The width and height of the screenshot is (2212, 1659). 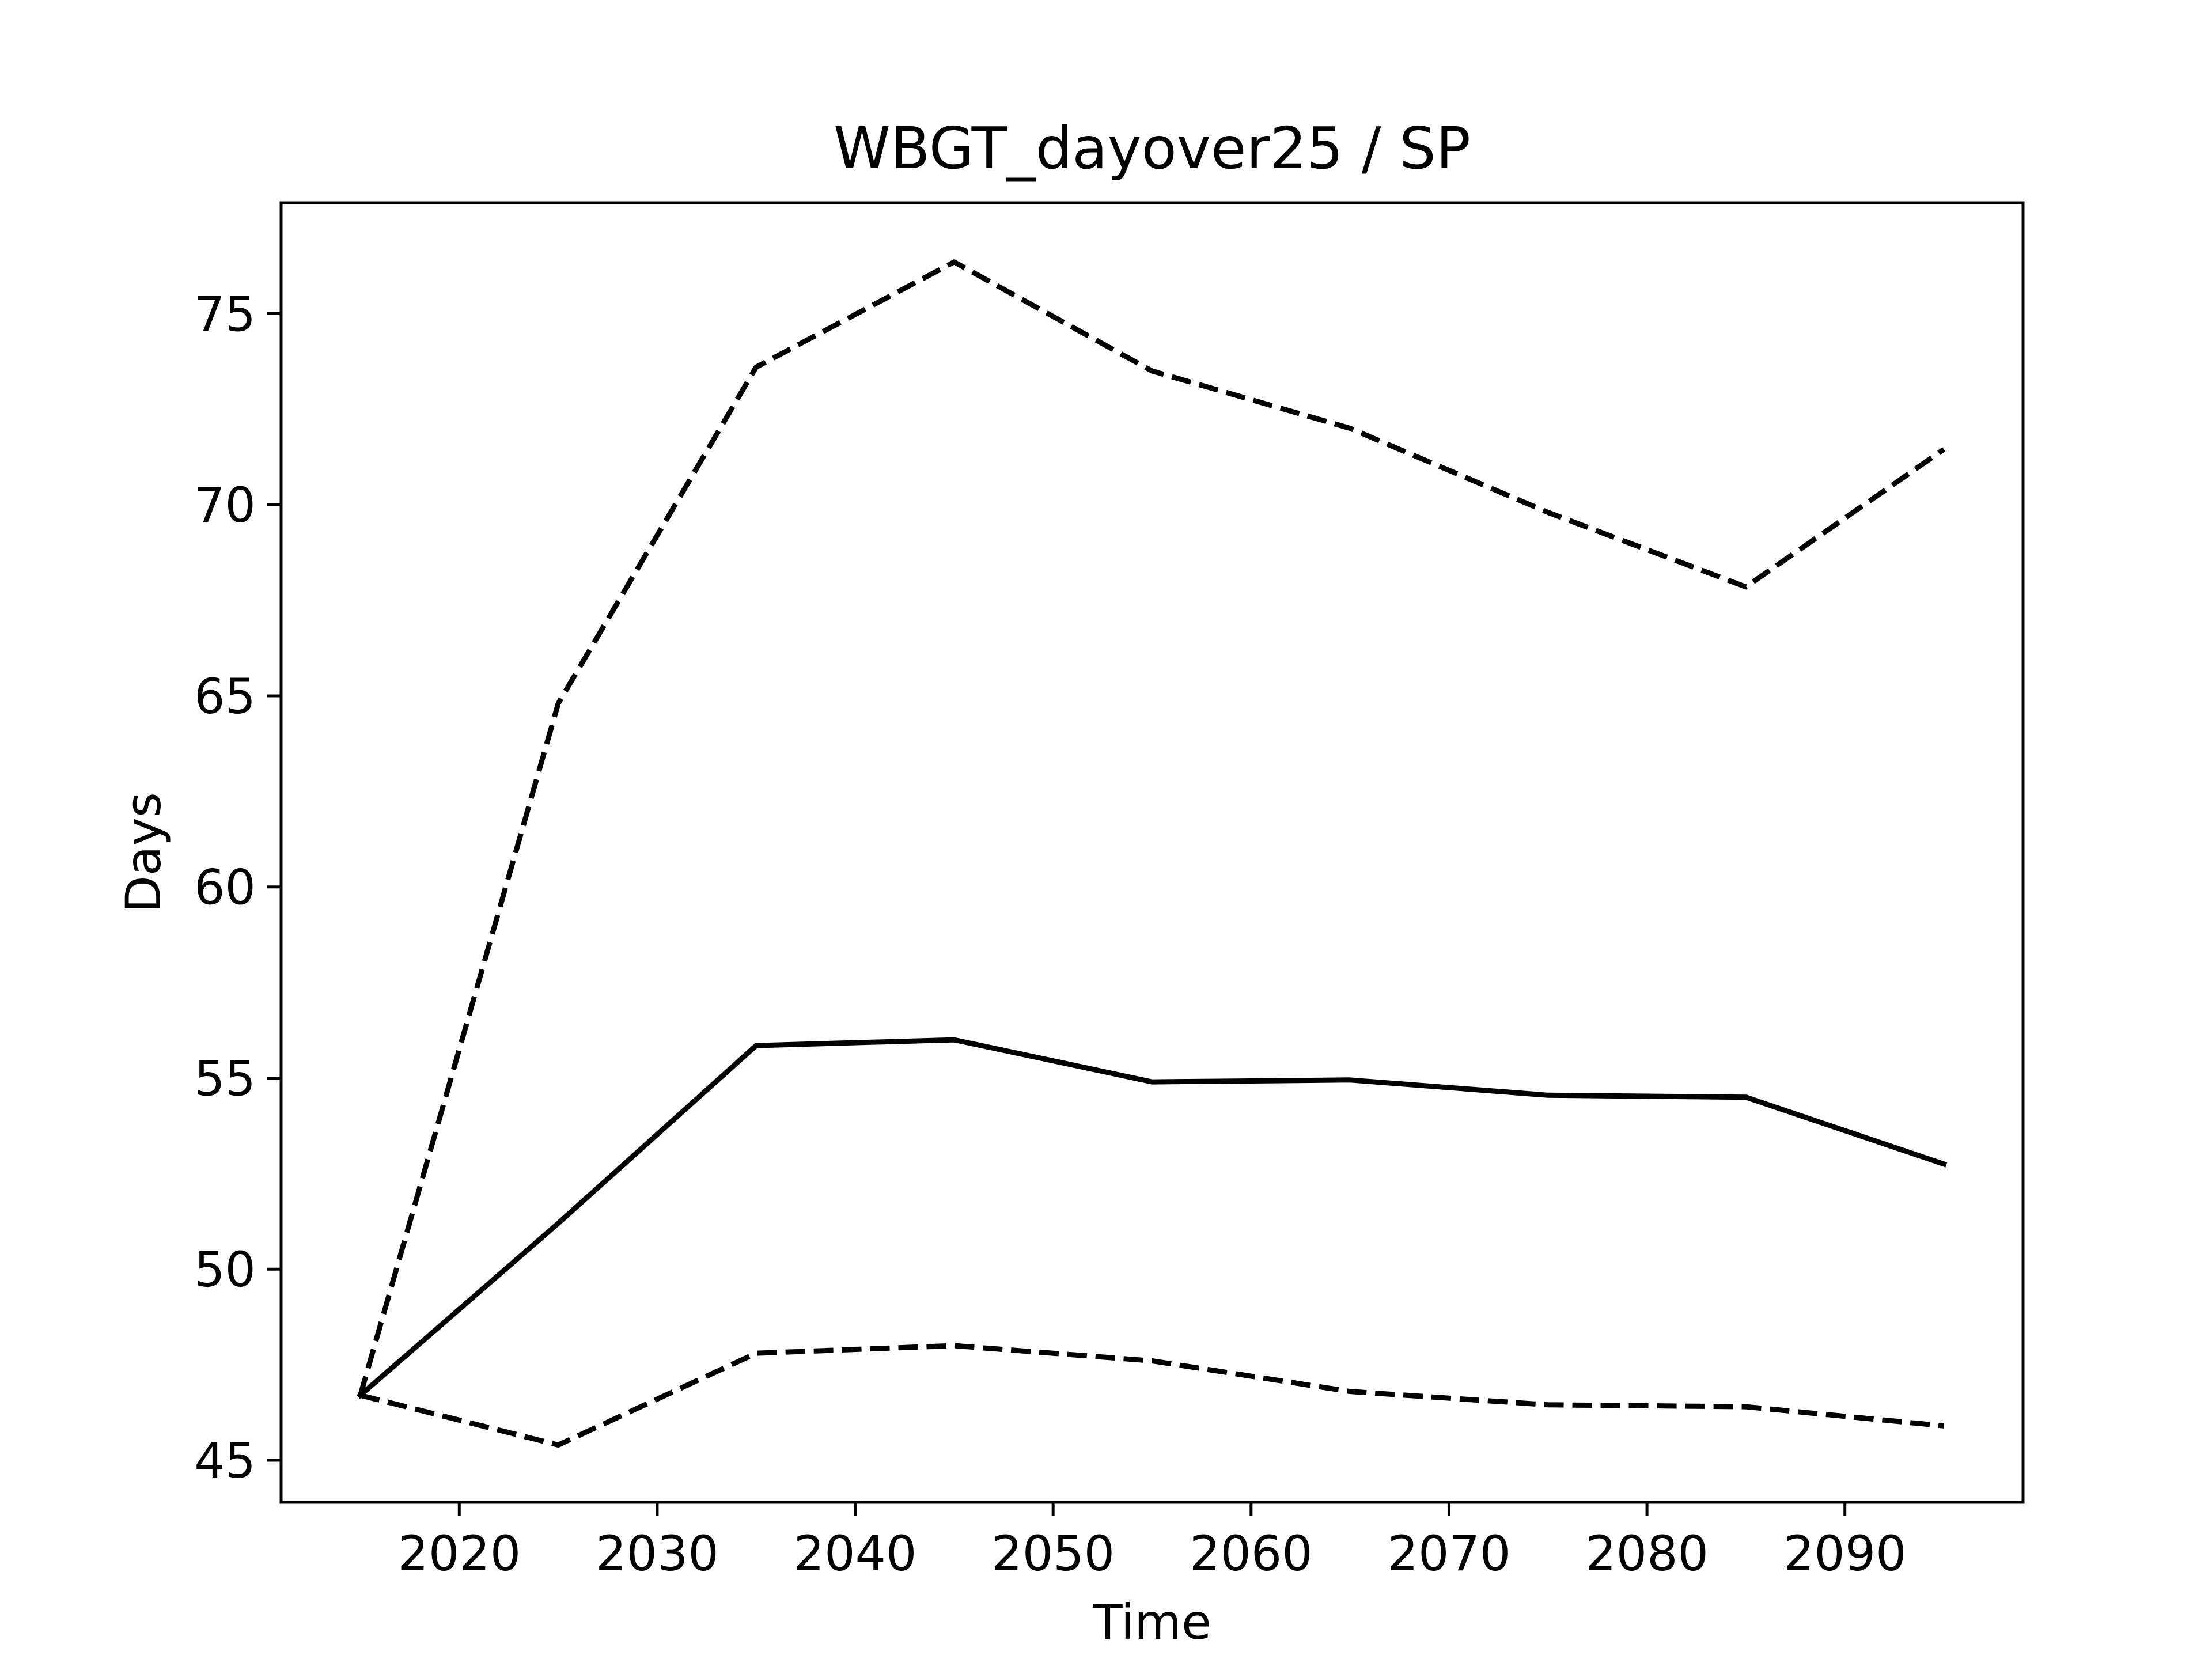 I want to click on y-tick-label-60: 60, so click(x=225, y=887).